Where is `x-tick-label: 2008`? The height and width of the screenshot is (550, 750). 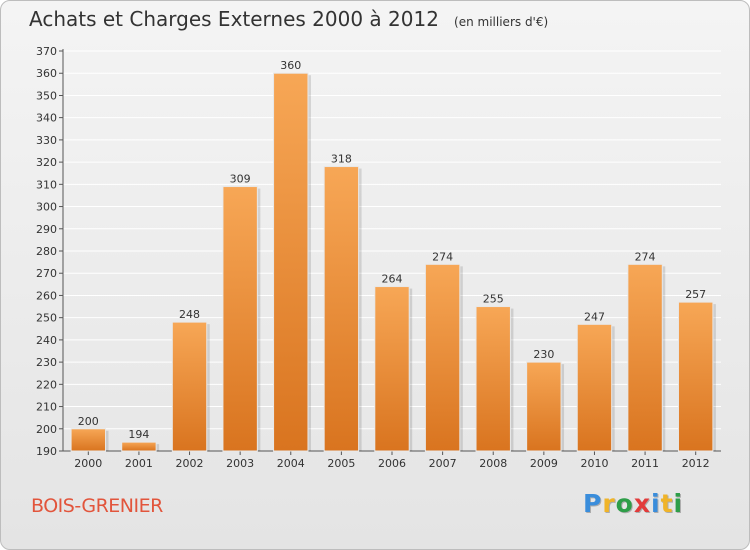
x-tick-label: 2008 is located at coordinates (493, 463).